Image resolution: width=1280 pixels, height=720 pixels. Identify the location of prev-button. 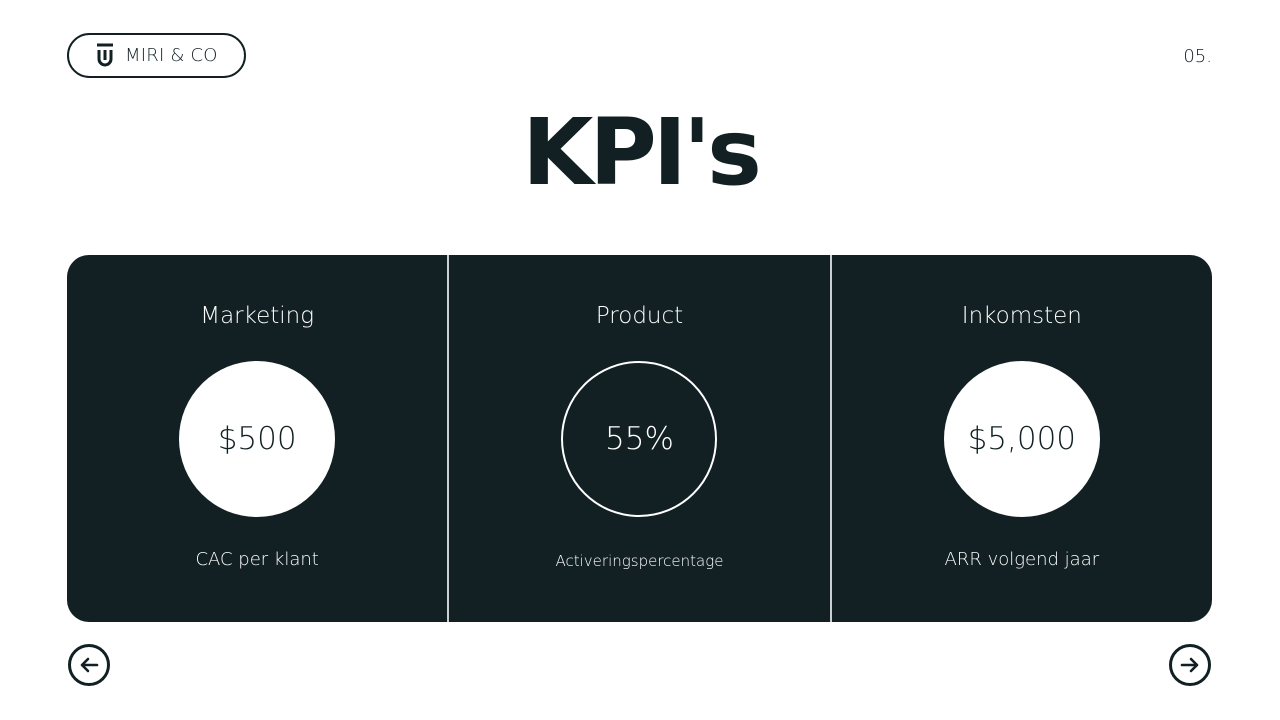
(89, 665).